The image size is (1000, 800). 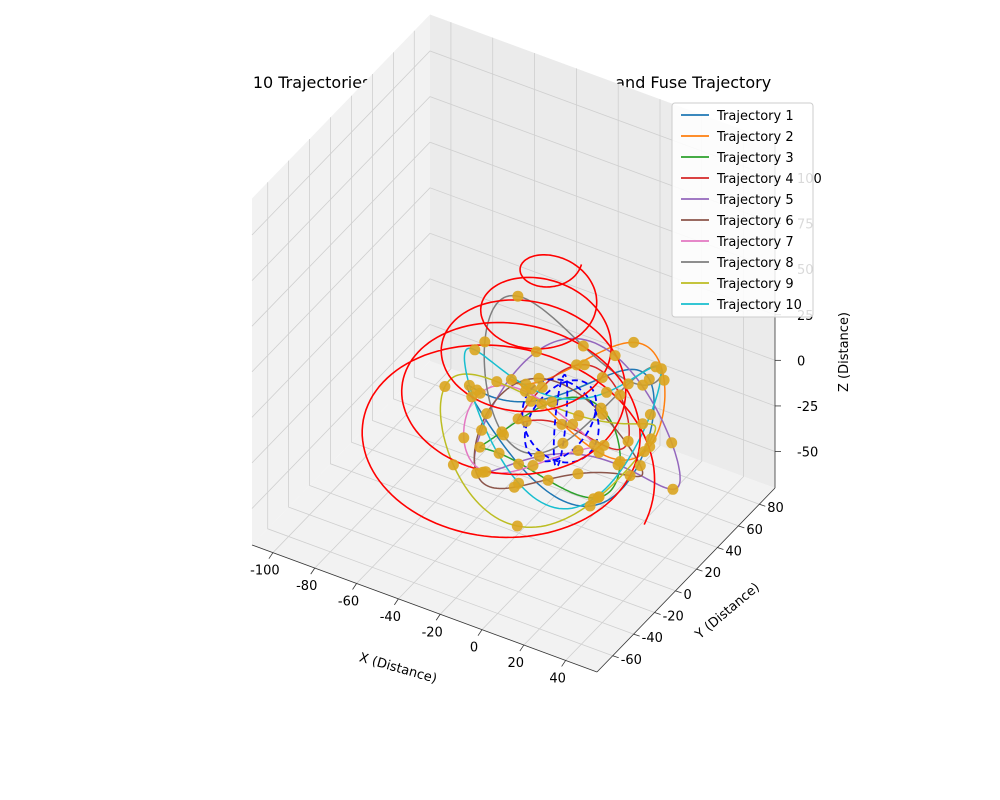 I want to click on legend-label-4: Trajectory 4, so click(x=755, y=179).